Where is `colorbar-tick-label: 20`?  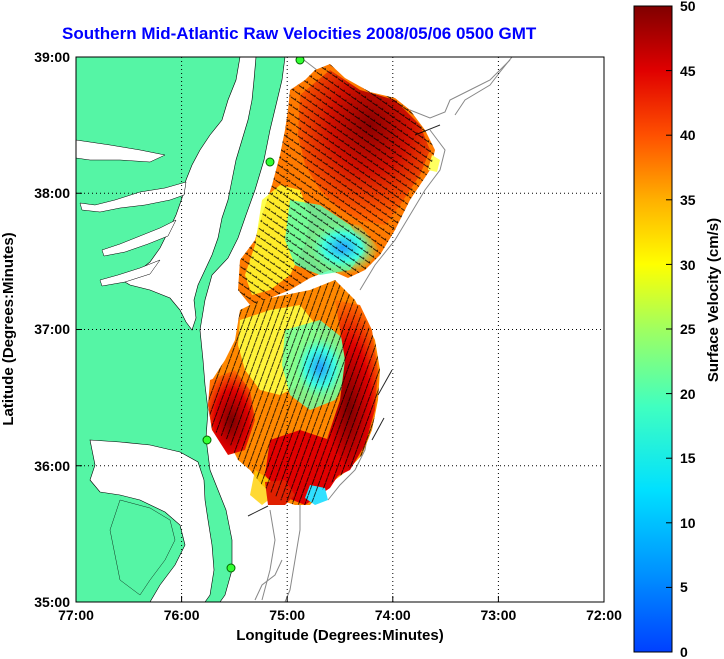
colorbar-tick-label: 20 is located at coordinates (688, 394).